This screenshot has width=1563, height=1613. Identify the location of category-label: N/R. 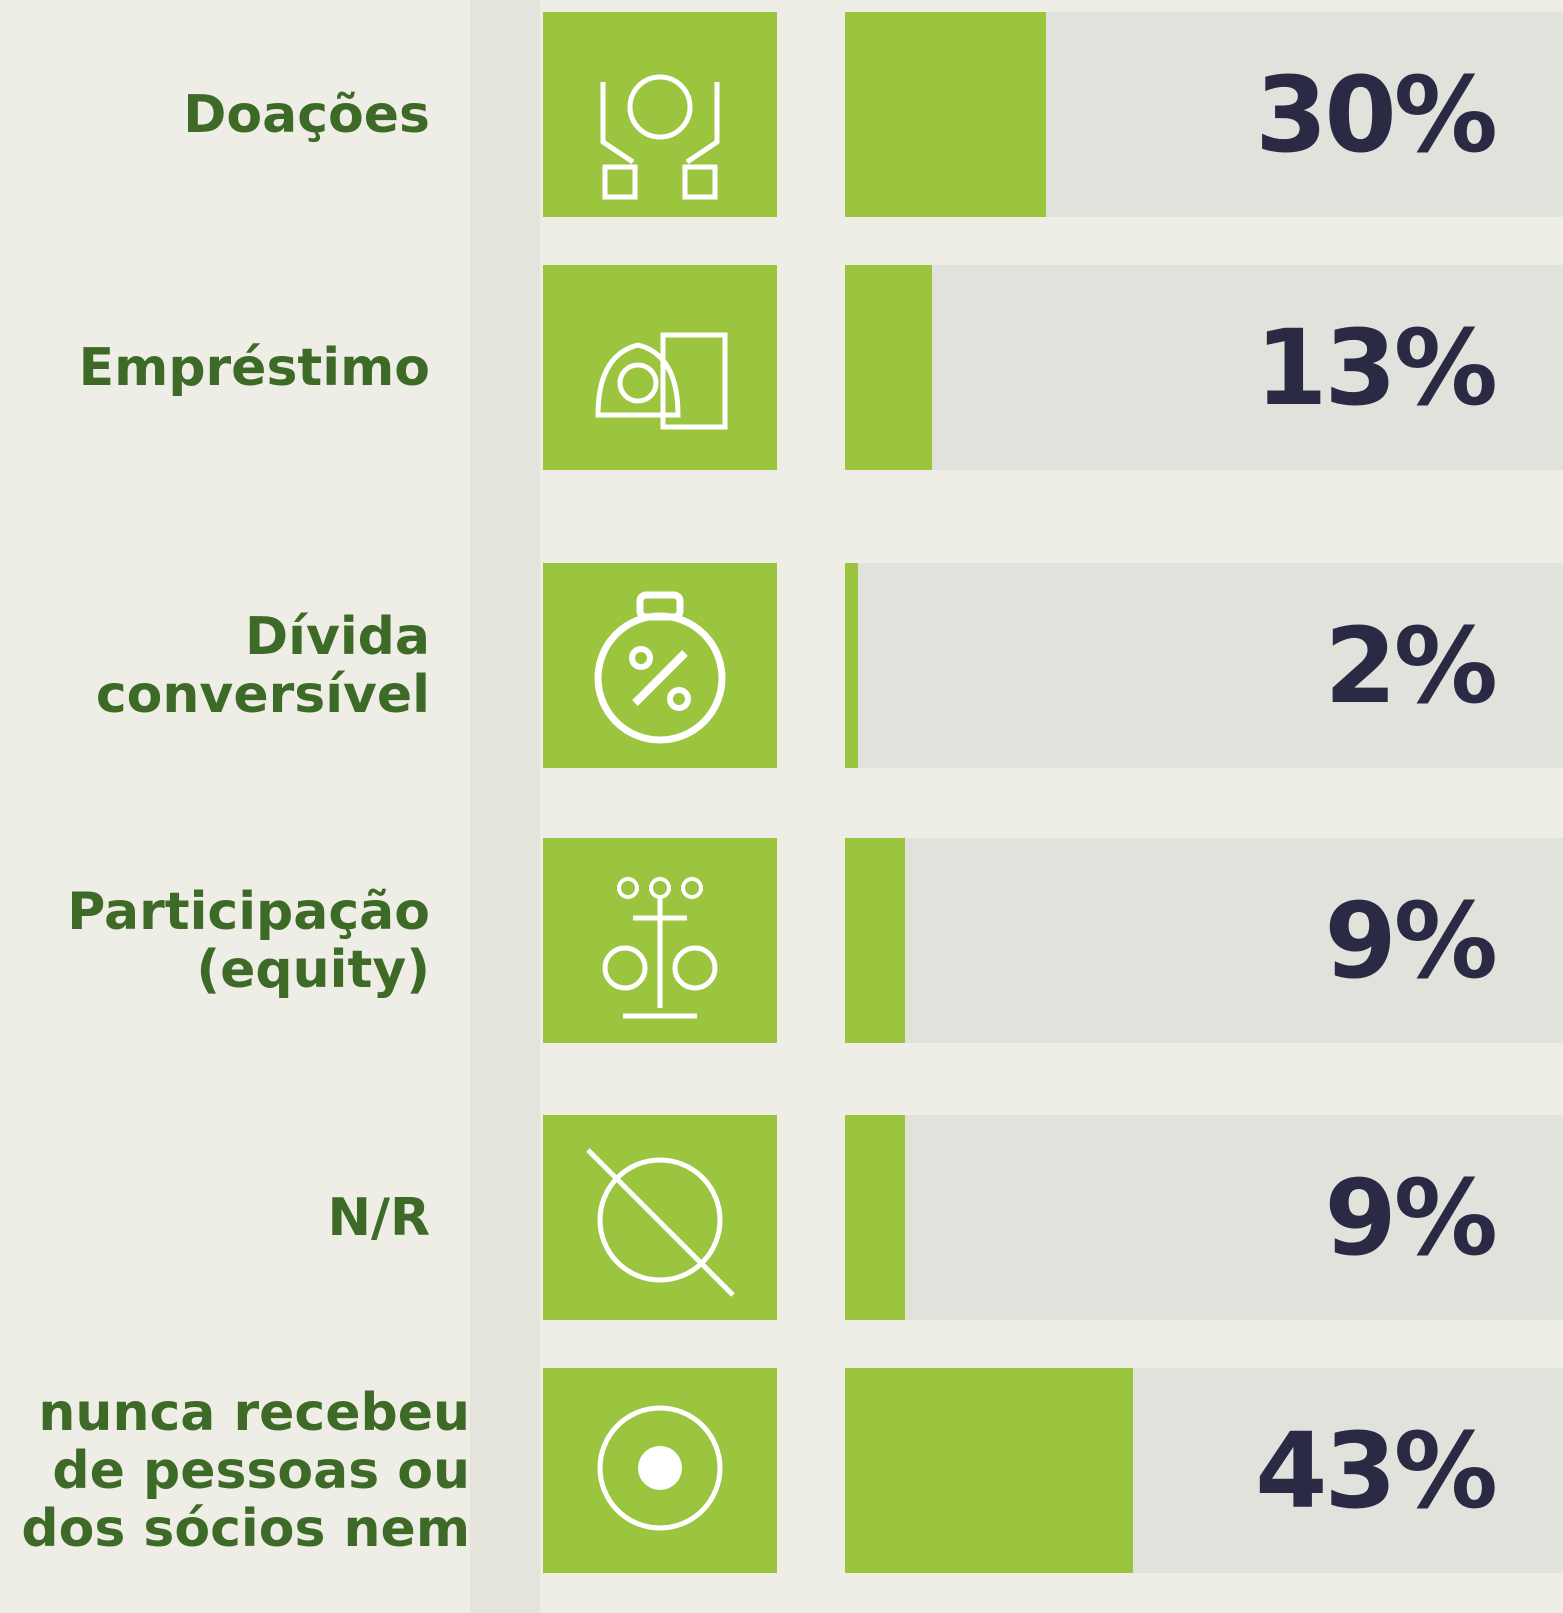
(378, 1217).